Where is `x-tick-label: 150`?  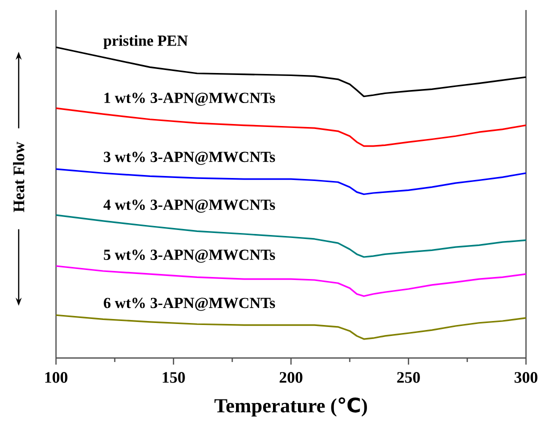
x-tick-label: 150 is located at coordinates (173, 377).